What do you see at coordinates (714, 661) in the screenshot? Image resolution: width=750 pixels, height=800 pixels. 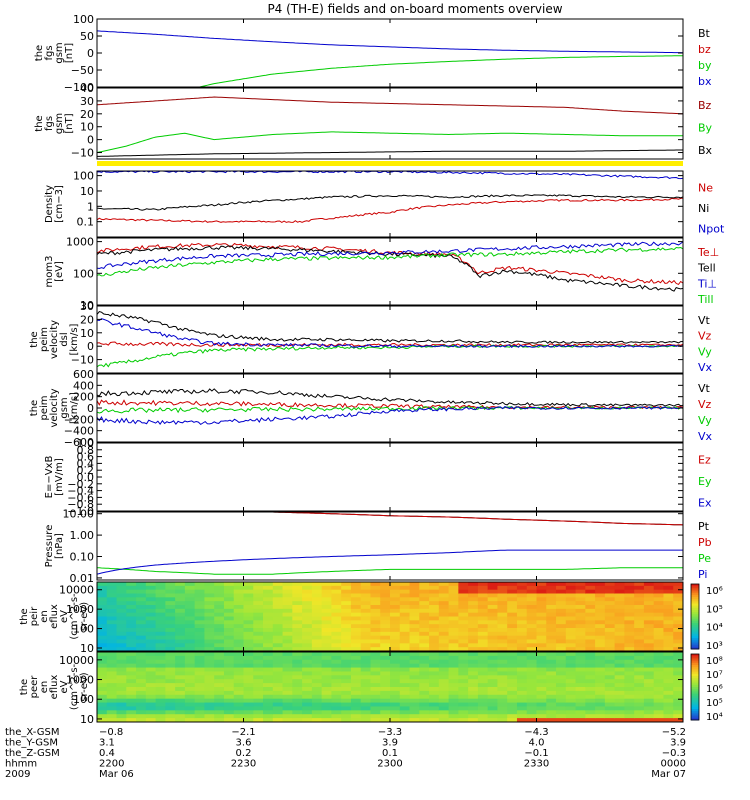 I see `colorbar-label: 10⁸` at bounding box center [714, 661].